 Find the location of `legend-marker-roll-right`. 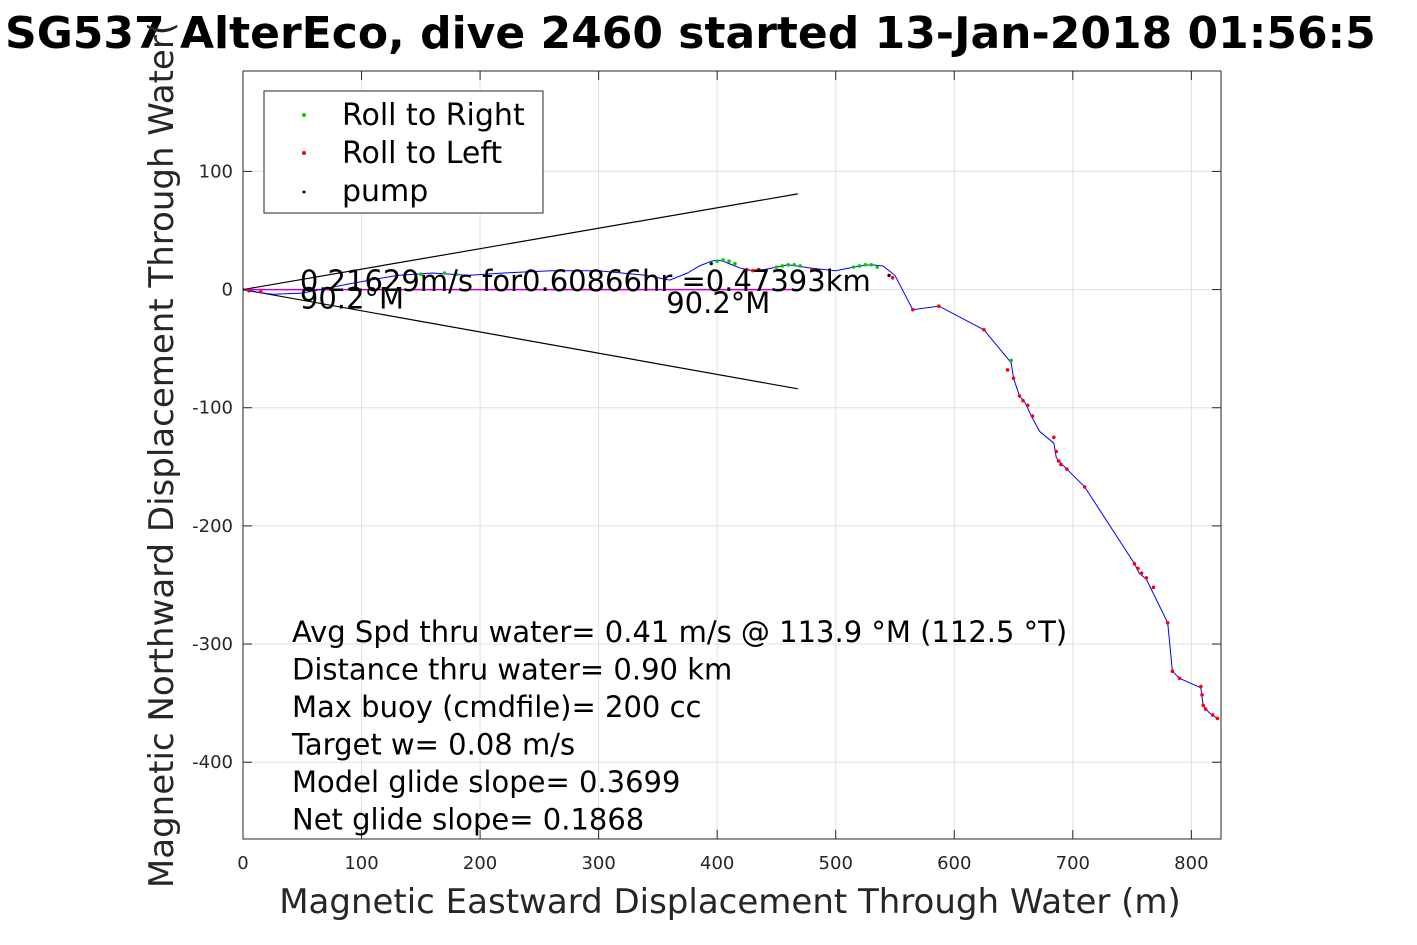

legend-marker-roll-right is located at coordinates (304, 115).